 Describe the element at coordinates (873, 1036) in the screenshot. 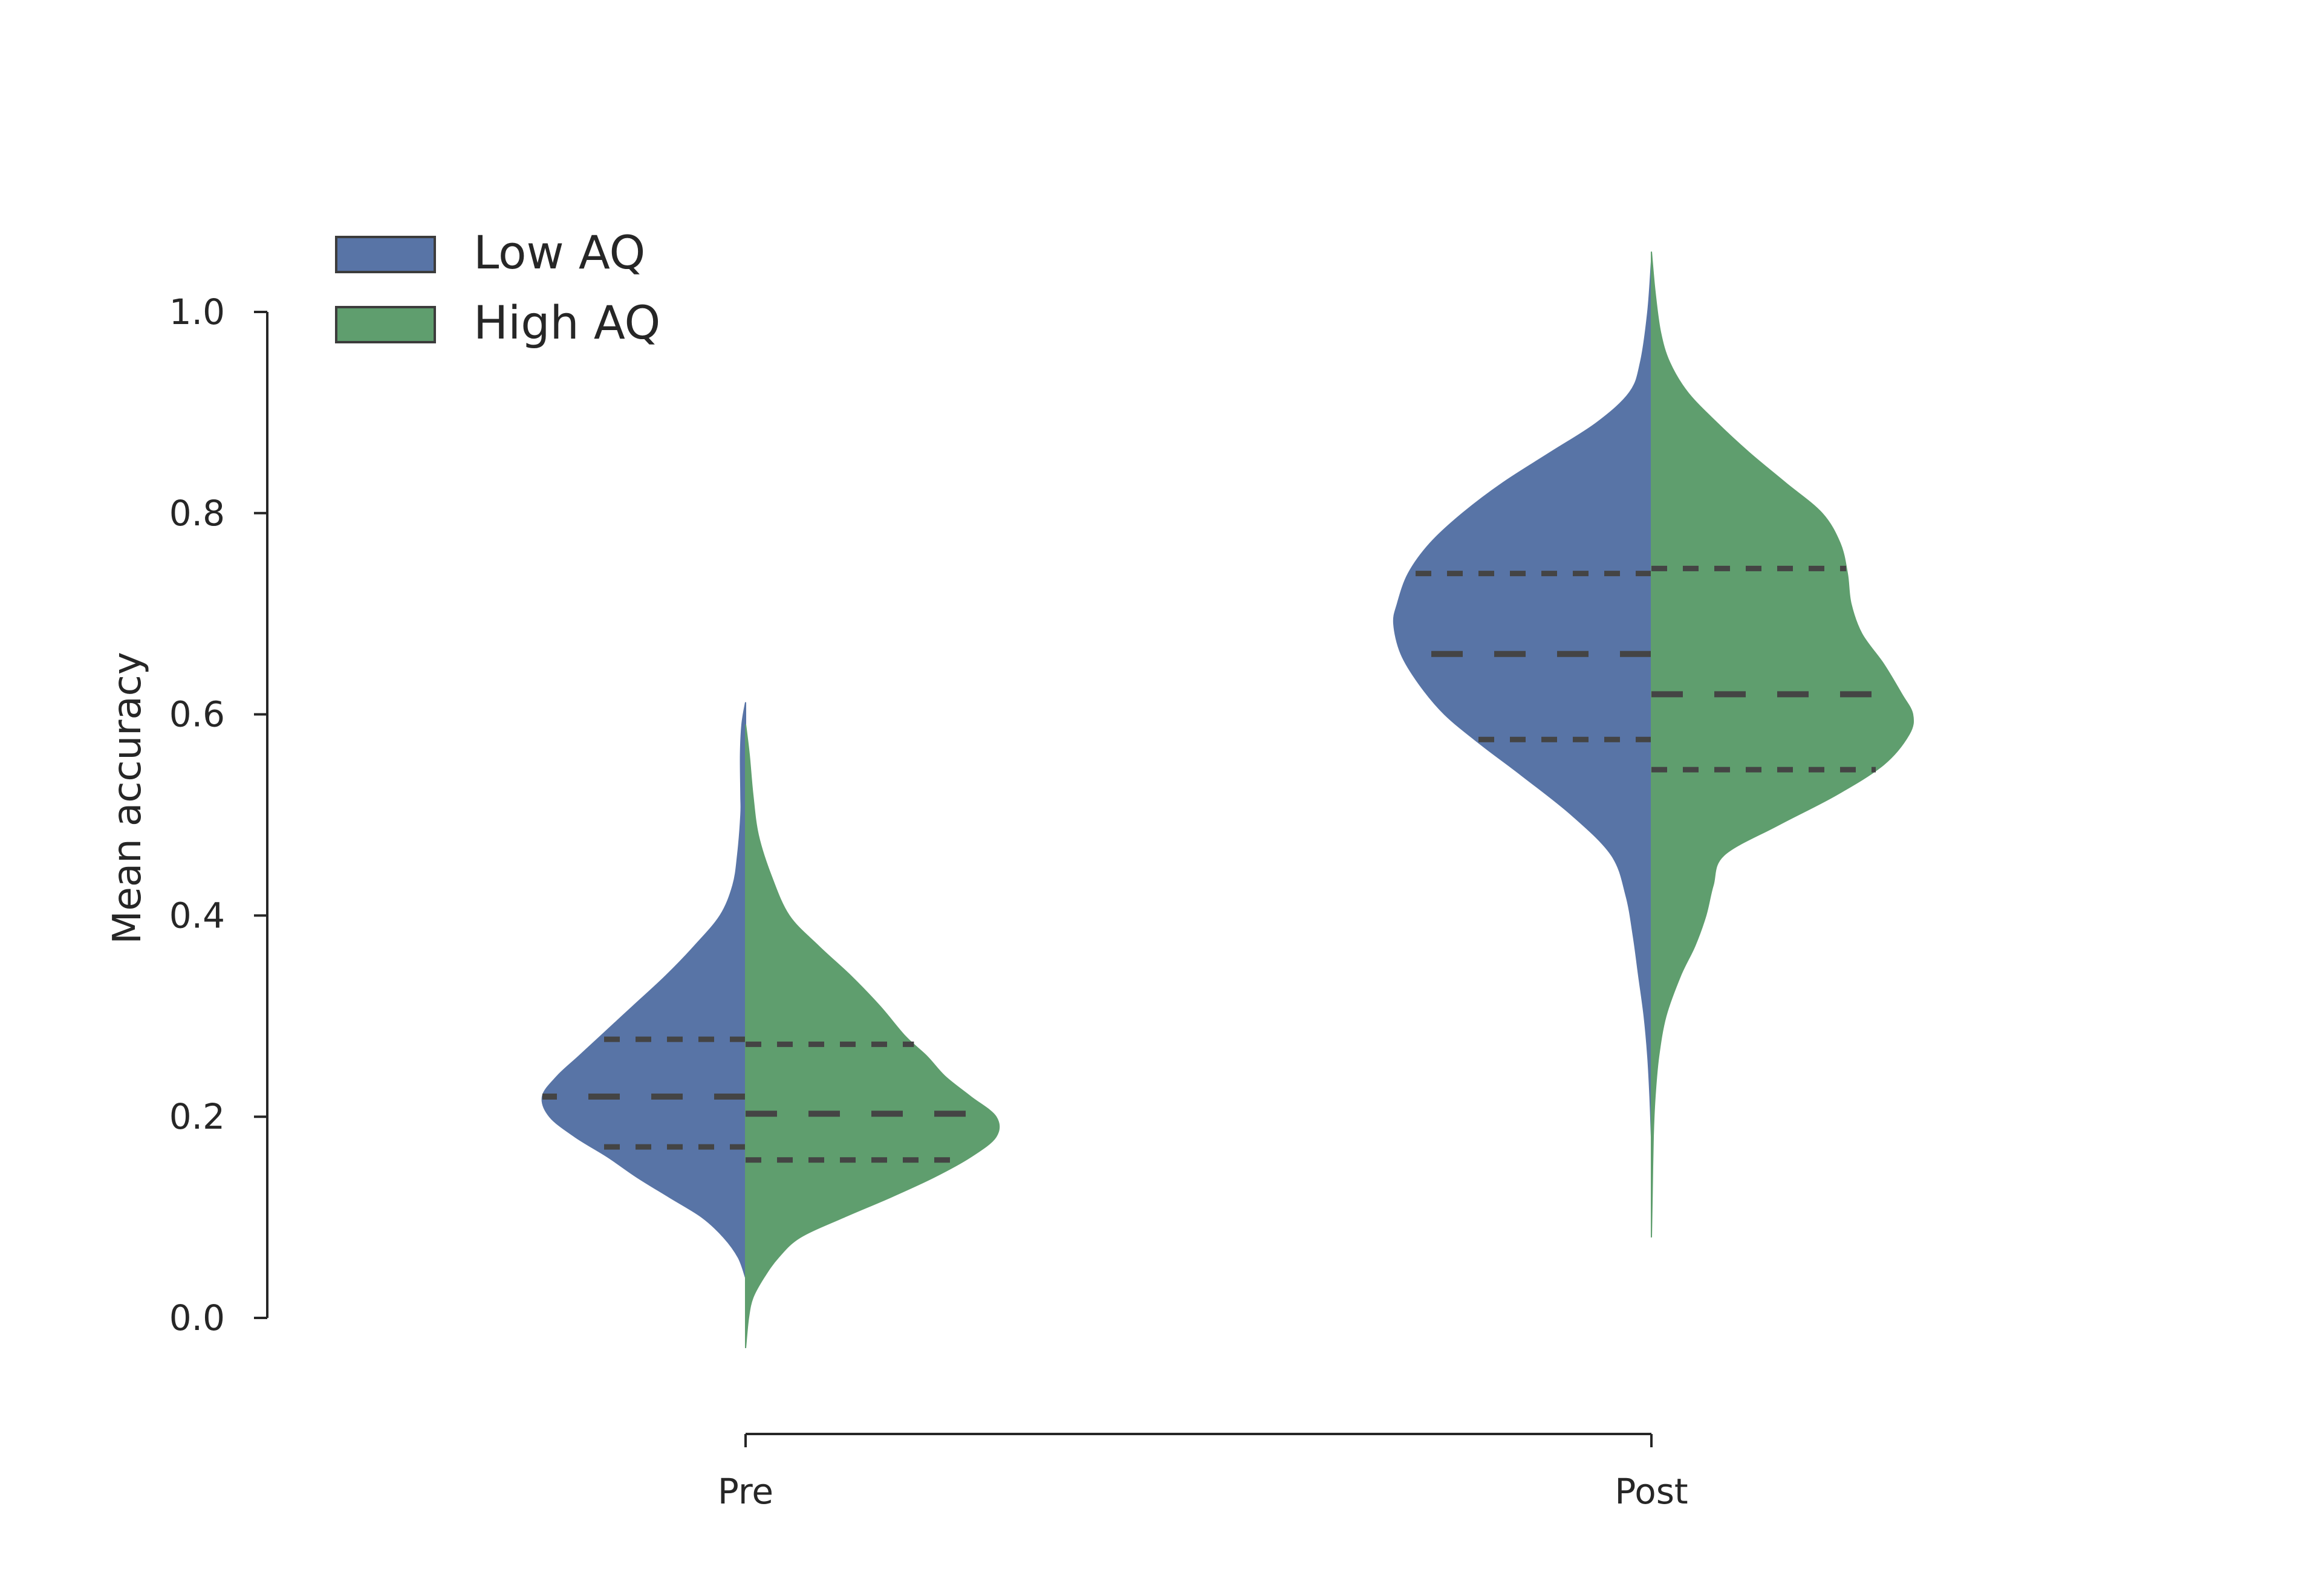

I see `violin-pre-high-aq` at that location.